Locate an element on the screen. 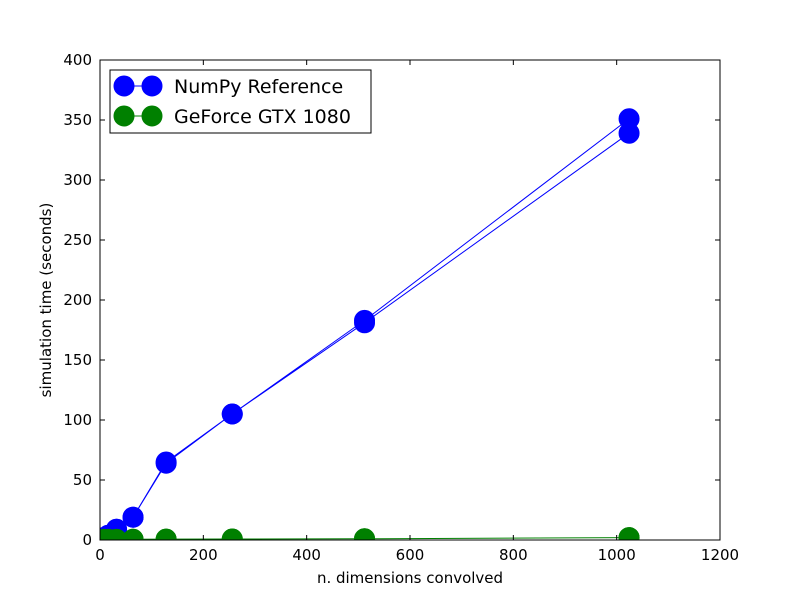 The width and height of the screenshot is (800, 600). y-tick-label: 100 is located at coordinates (77, 420).